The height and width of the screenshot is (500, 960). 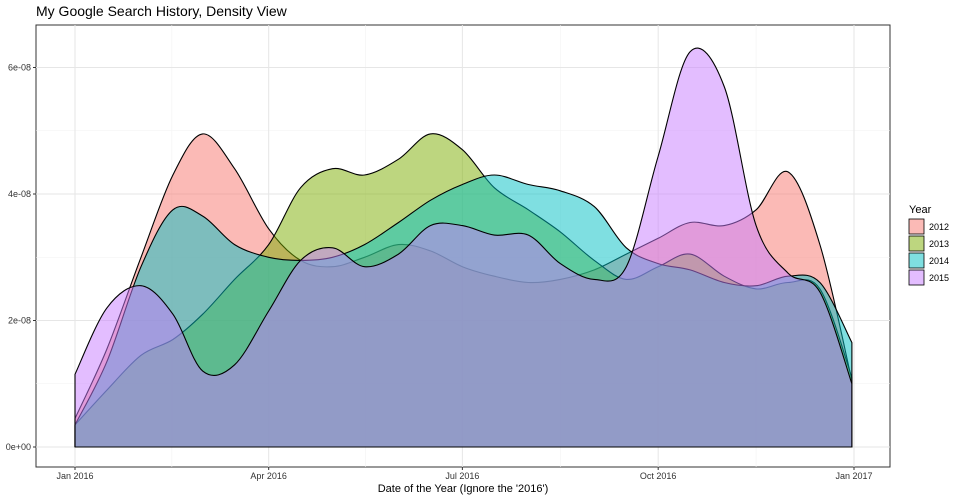 I want to click on legend: Year 2012 2013 2014 2015, so click(x=928, y=245).